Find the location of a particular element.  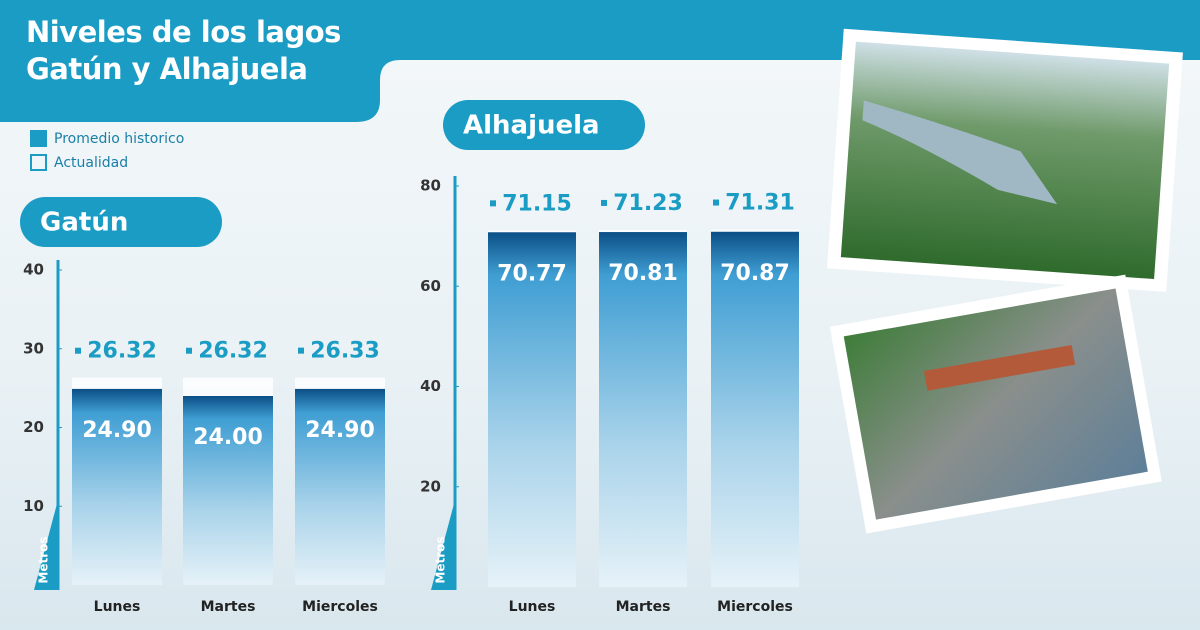

chart-title: Gatún is located at coordinates (84, 223).